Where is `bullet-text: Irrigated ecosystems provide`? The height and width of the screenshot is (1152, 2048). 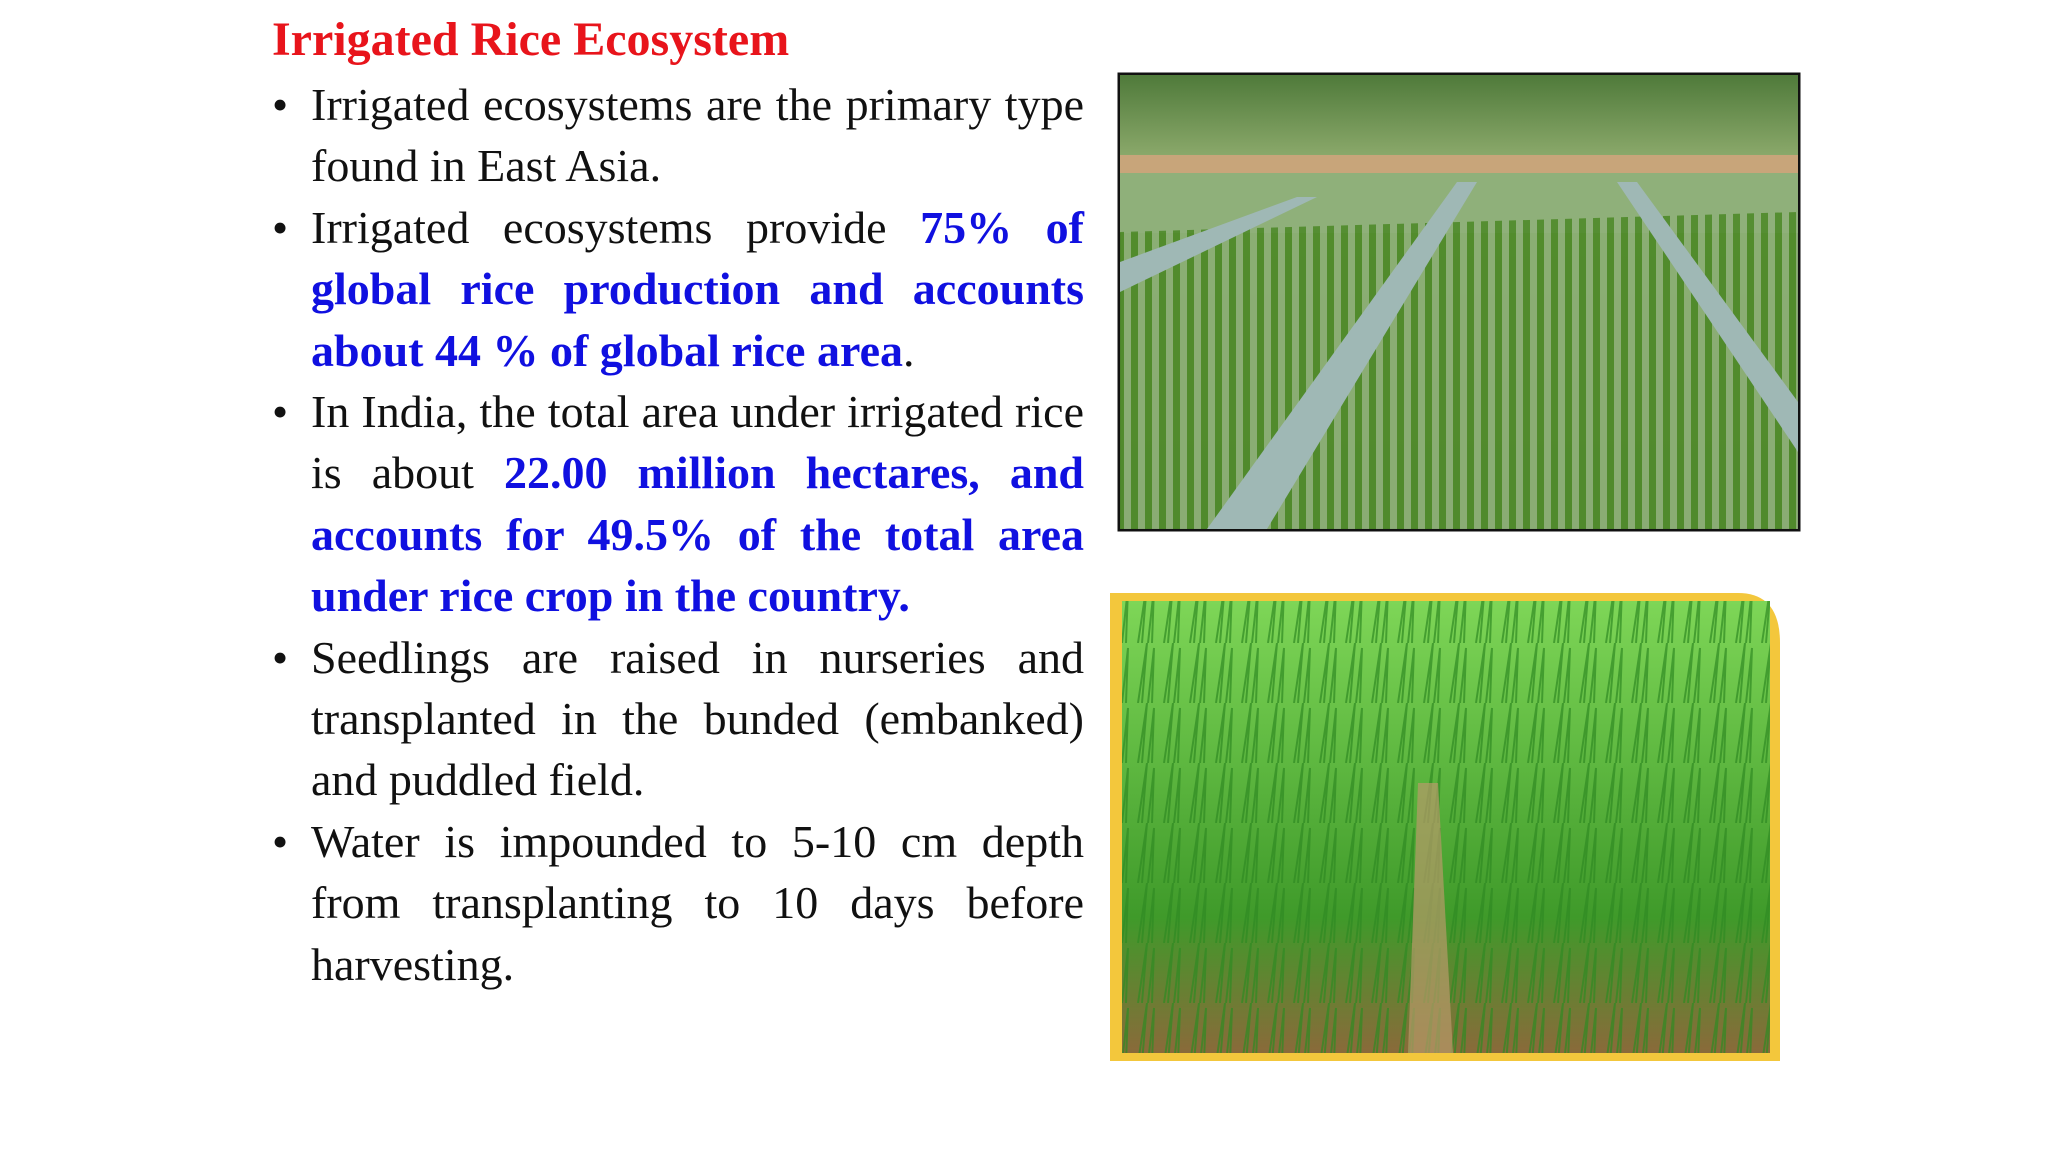 bullet-text: Irrigated ecosystems provide is located at coordinates (616, 227).